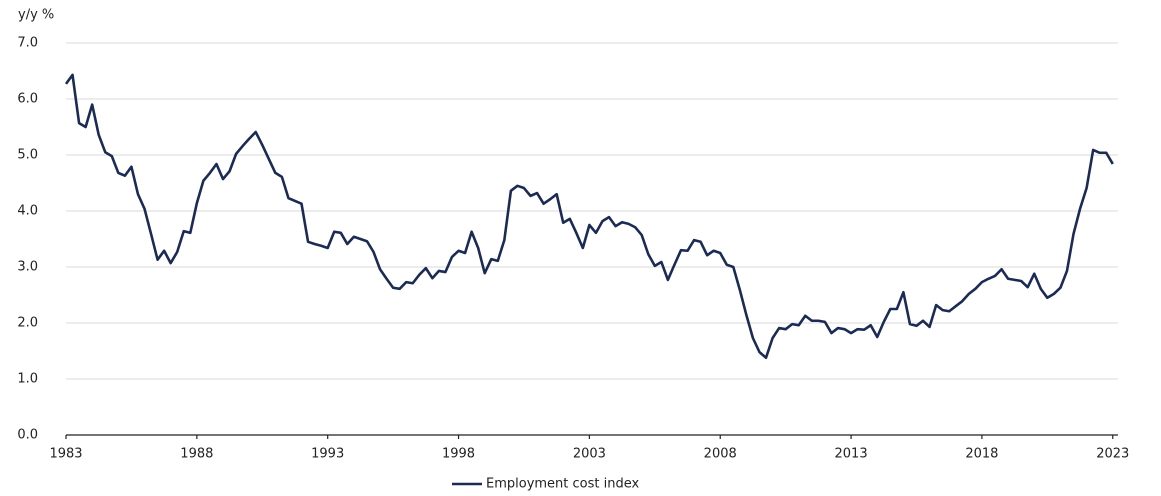 This screenshot has height=496, width=1161. What do you see at coordinates (27, 211) in the screenshot?
I see `y-tick-label: 4.0` at bounding box center [27, 211].